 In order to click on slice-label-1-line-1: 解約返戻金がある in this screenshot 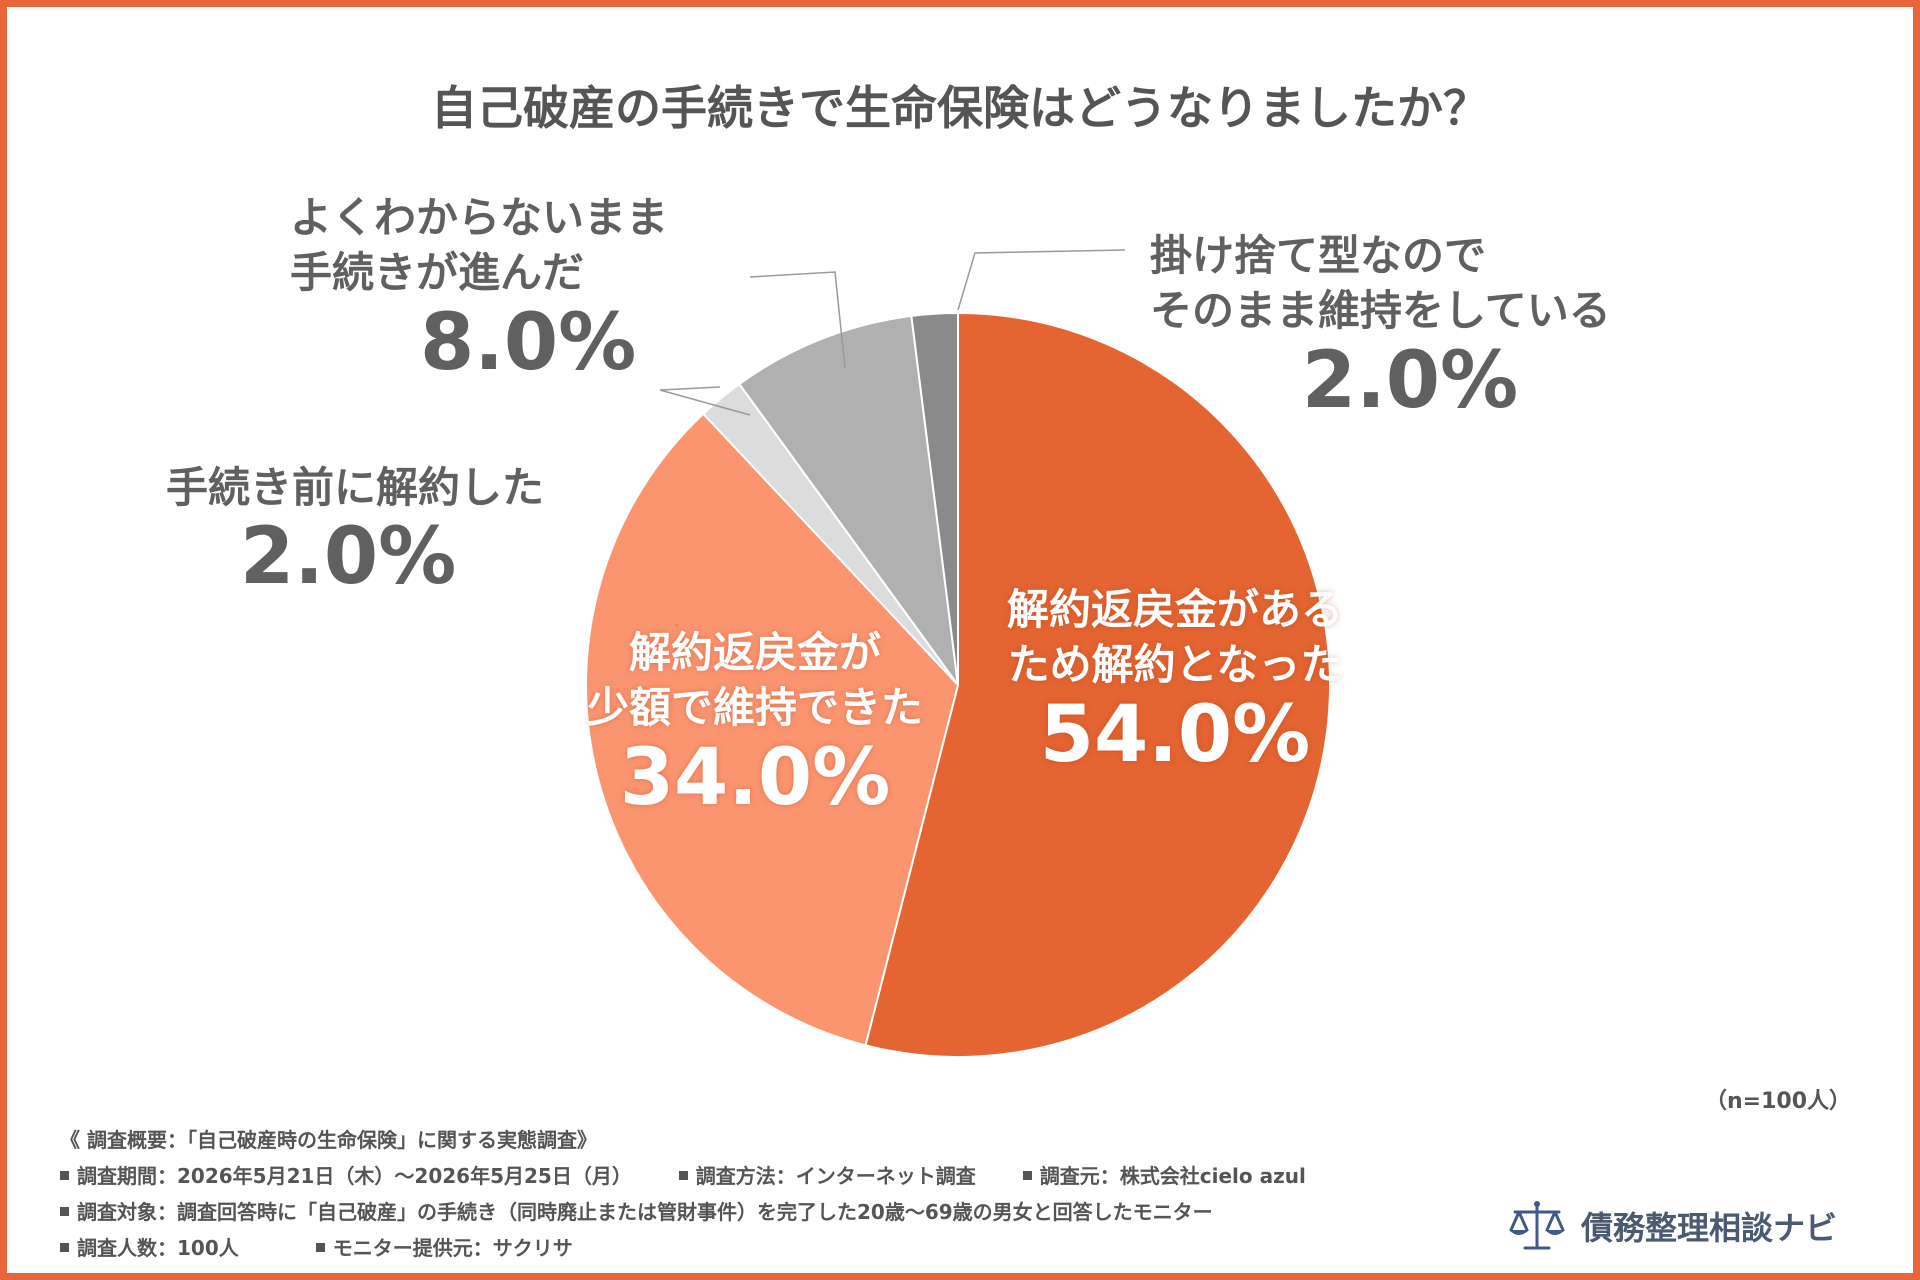, I will do `click(1174, 609)`.